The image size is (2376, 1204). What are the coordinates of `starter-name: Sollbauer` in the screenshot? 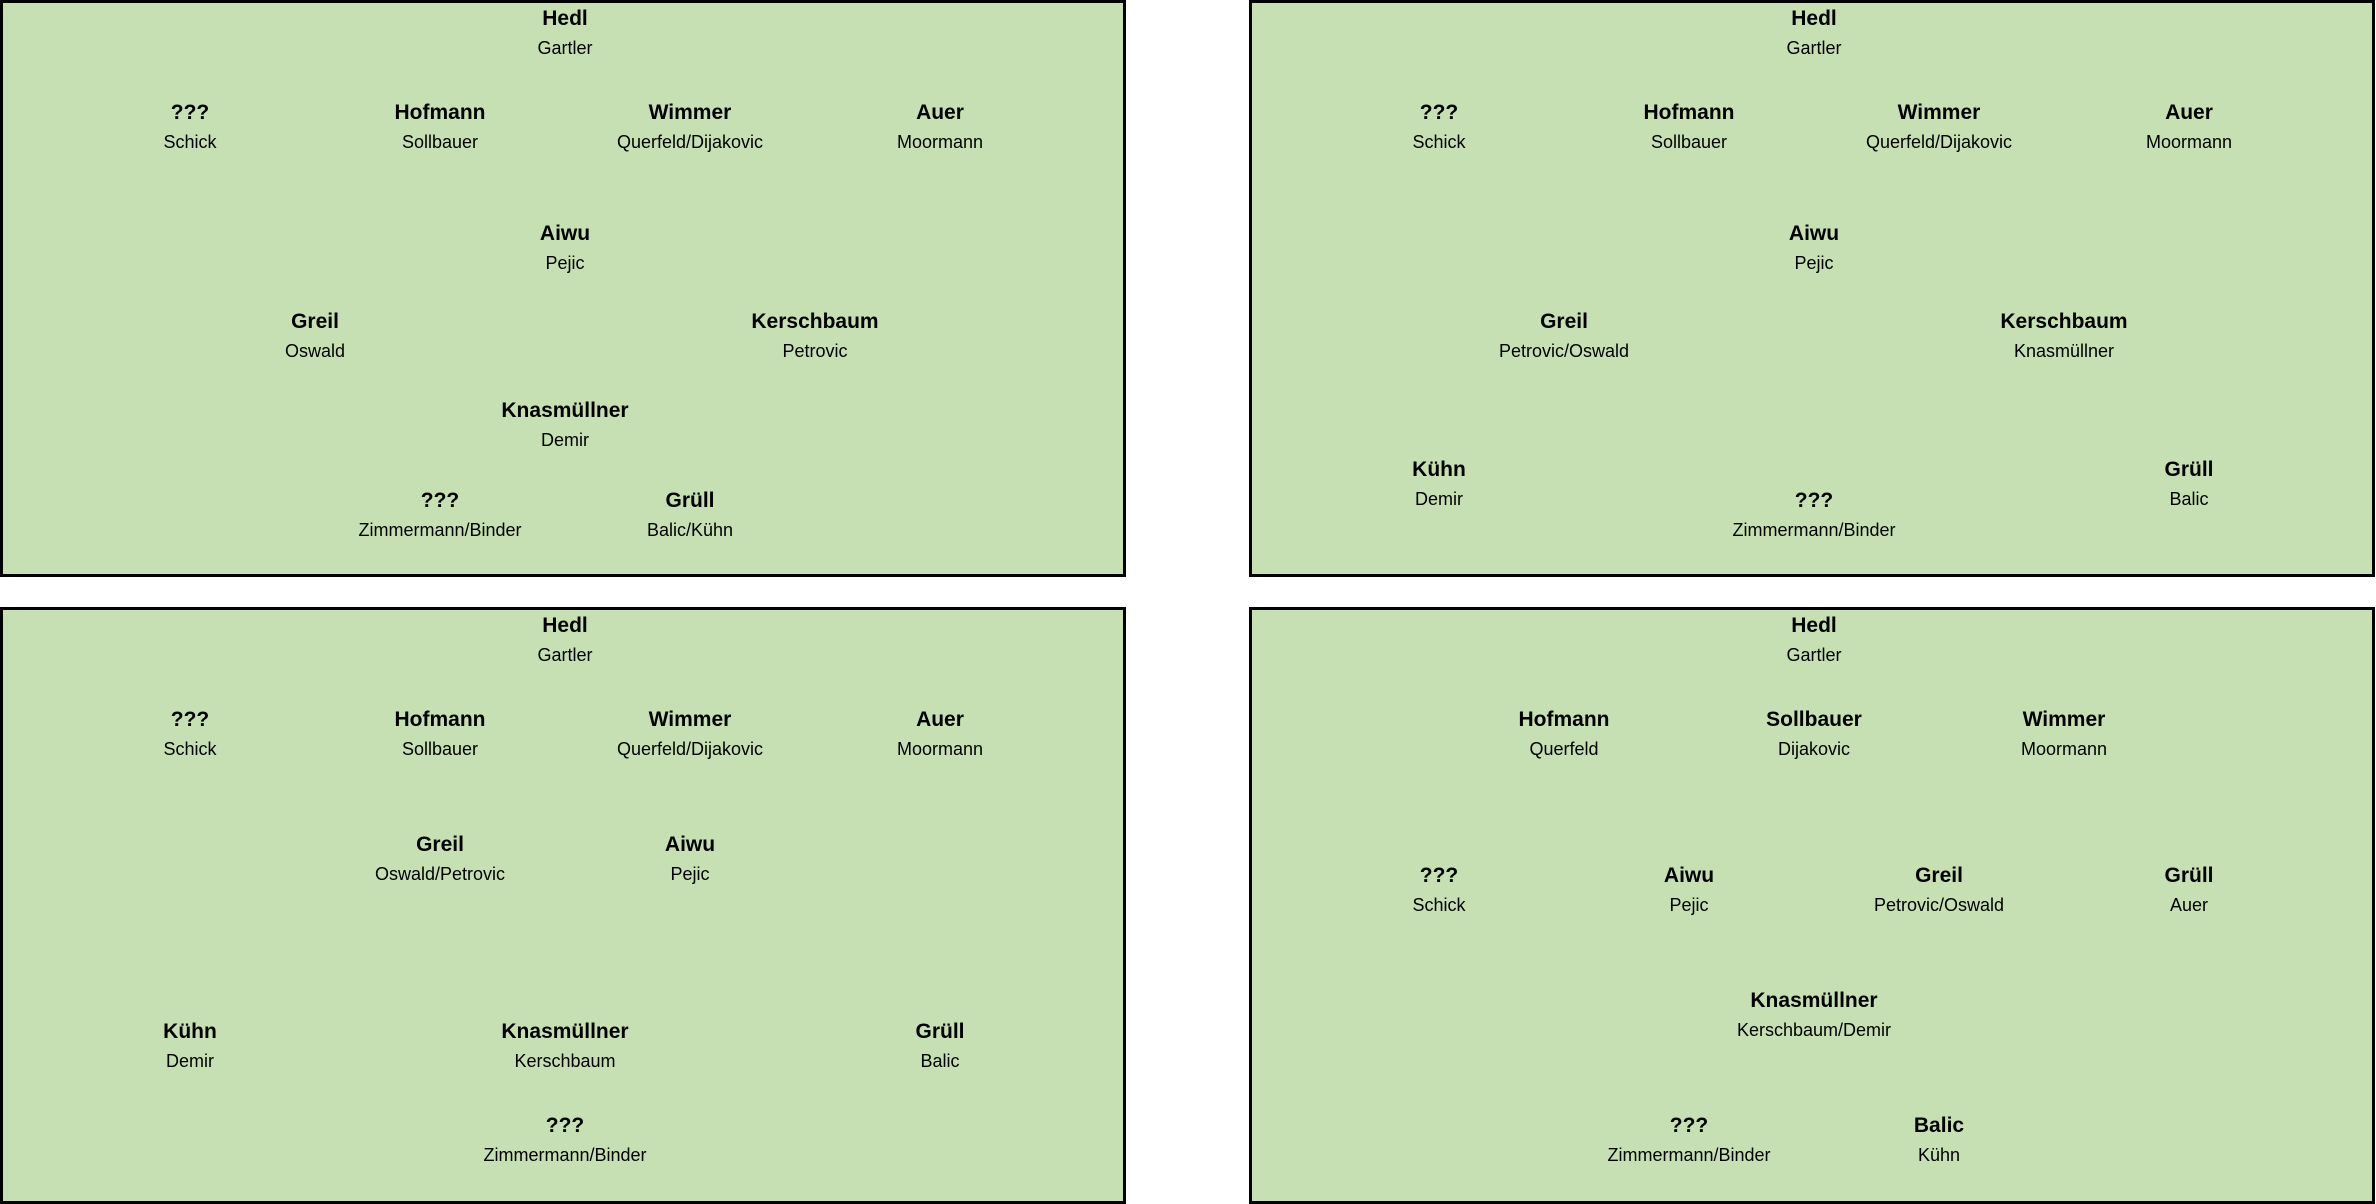 It's located at (1814, 719).